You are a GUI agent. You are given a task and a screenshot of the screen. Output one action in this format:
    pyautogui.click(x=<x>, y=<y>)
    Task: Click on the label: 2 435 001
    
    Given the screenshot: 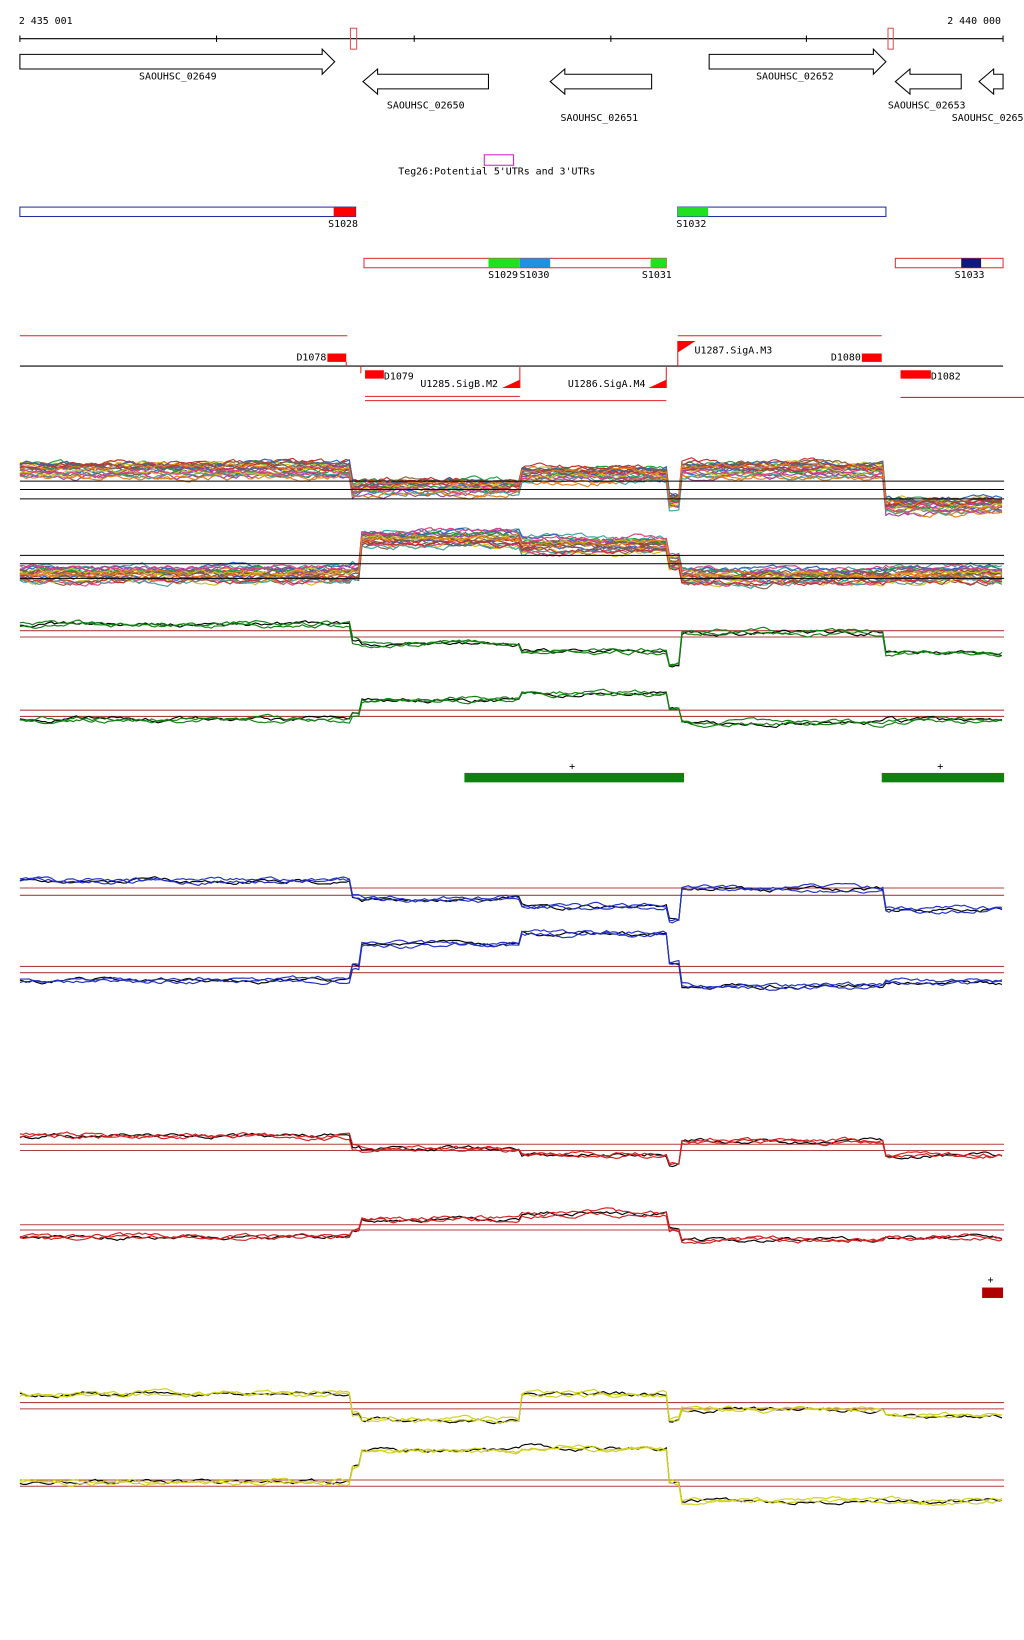 What is the action you would take?
    pyautogui.click(x=46, y=21)
    